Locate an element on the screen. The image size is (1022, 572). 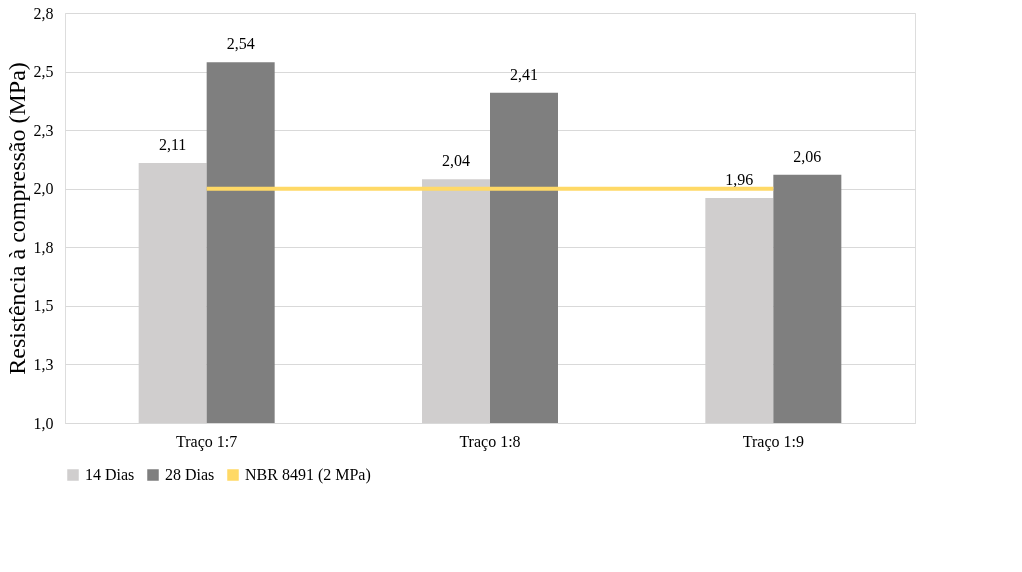
x-tick-label: Traço 1:8 is located at coordinates (490, 441).